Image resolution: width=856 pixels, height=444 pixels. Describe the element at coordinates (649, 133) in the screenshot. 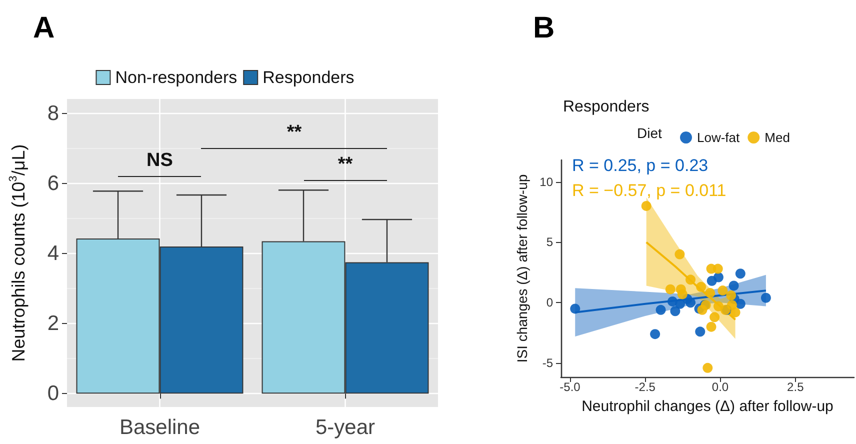

I see `legend-title: Diet` at that location.